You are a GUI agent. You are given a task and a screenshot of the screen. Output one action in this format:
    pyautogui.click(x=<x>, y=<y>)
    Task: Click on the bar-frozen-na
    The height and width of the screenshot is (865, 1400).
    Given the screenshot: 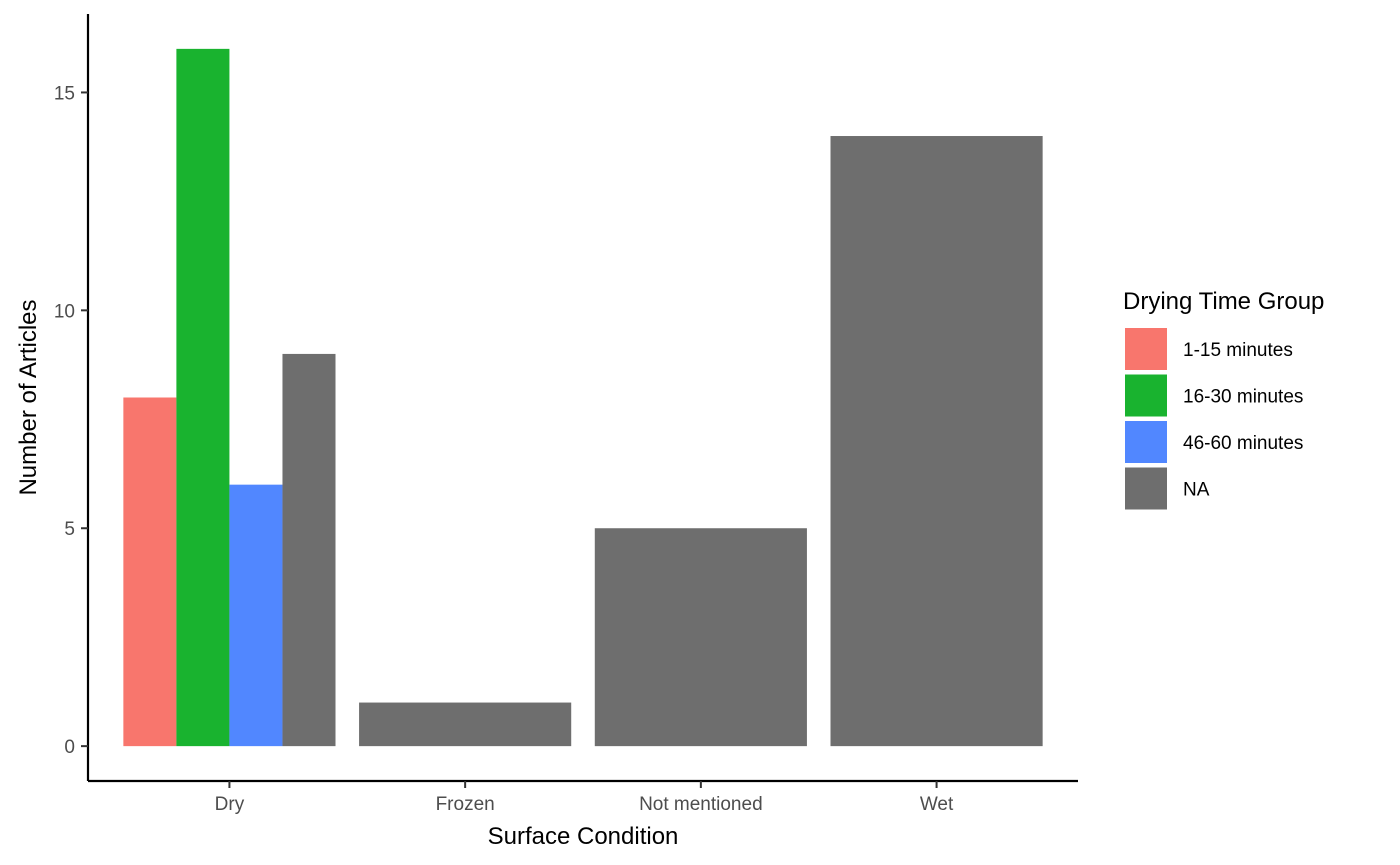 What is the action you would take?
    pyautogui.click(x=465, y=724)
    